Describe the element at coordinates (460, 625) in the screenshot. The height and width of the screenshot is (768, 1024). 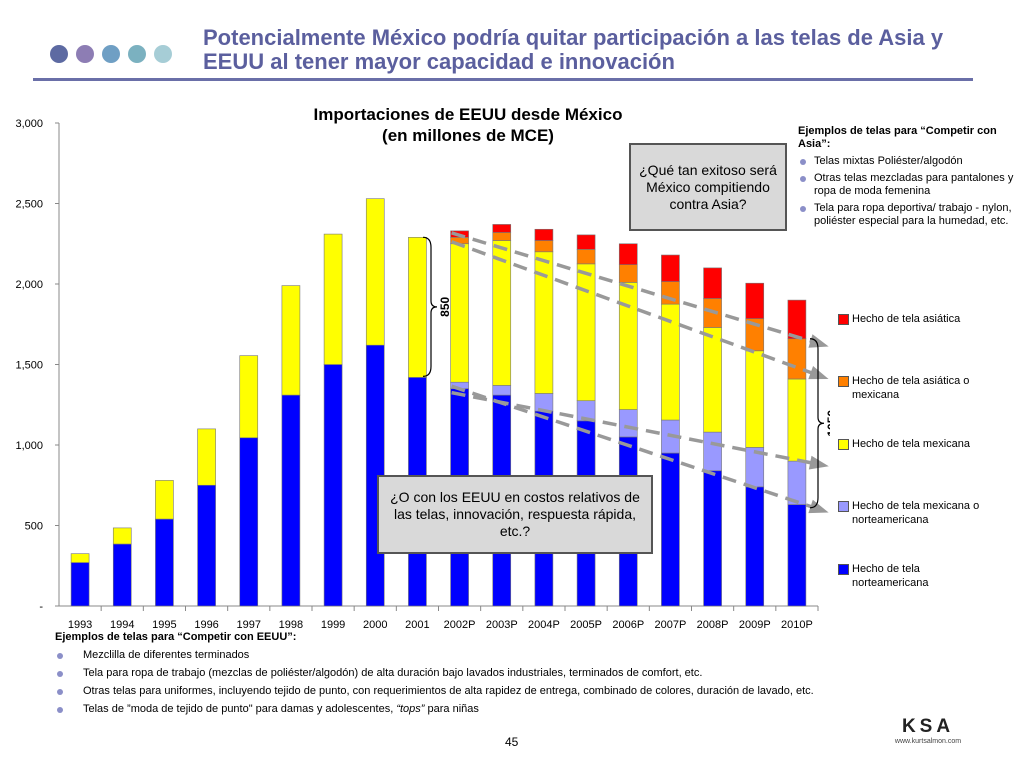
I see `x-tick-label: 2002P` at that location.